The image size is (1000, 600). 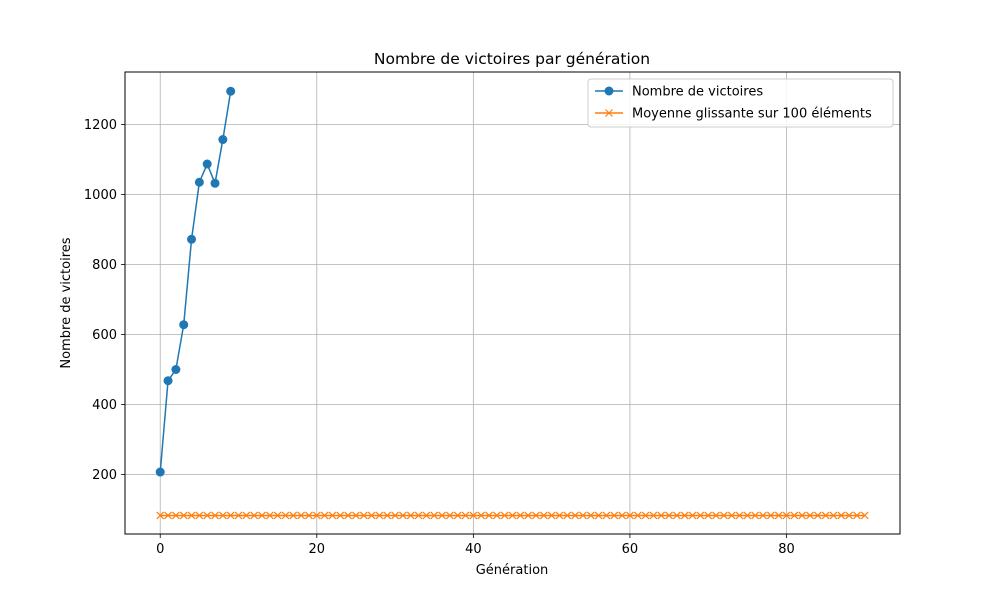 I want to click on x-tick-label: 20, so click(x=317, y=549).